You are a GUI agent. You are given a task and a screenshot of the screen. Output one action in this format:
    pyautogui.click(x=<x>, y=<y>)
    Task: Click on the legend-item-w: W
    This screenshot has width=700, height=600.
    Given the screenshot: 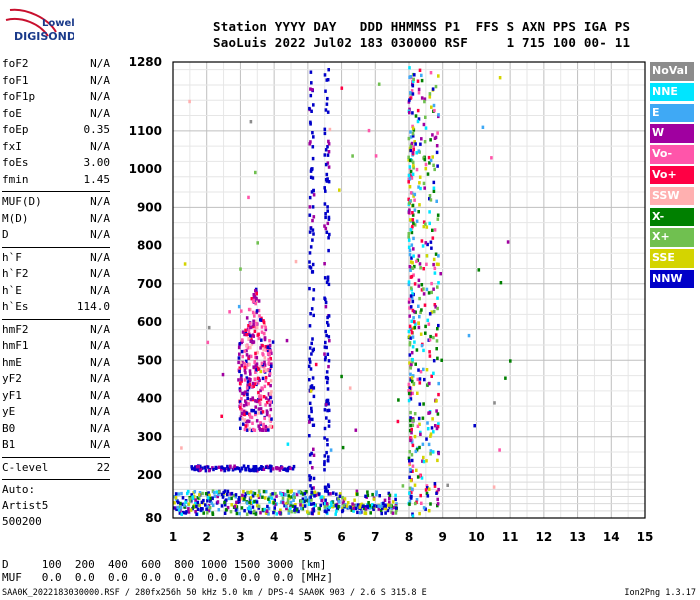 What is the action you would take?
    pyautogui.click(x=672, y=133)
    